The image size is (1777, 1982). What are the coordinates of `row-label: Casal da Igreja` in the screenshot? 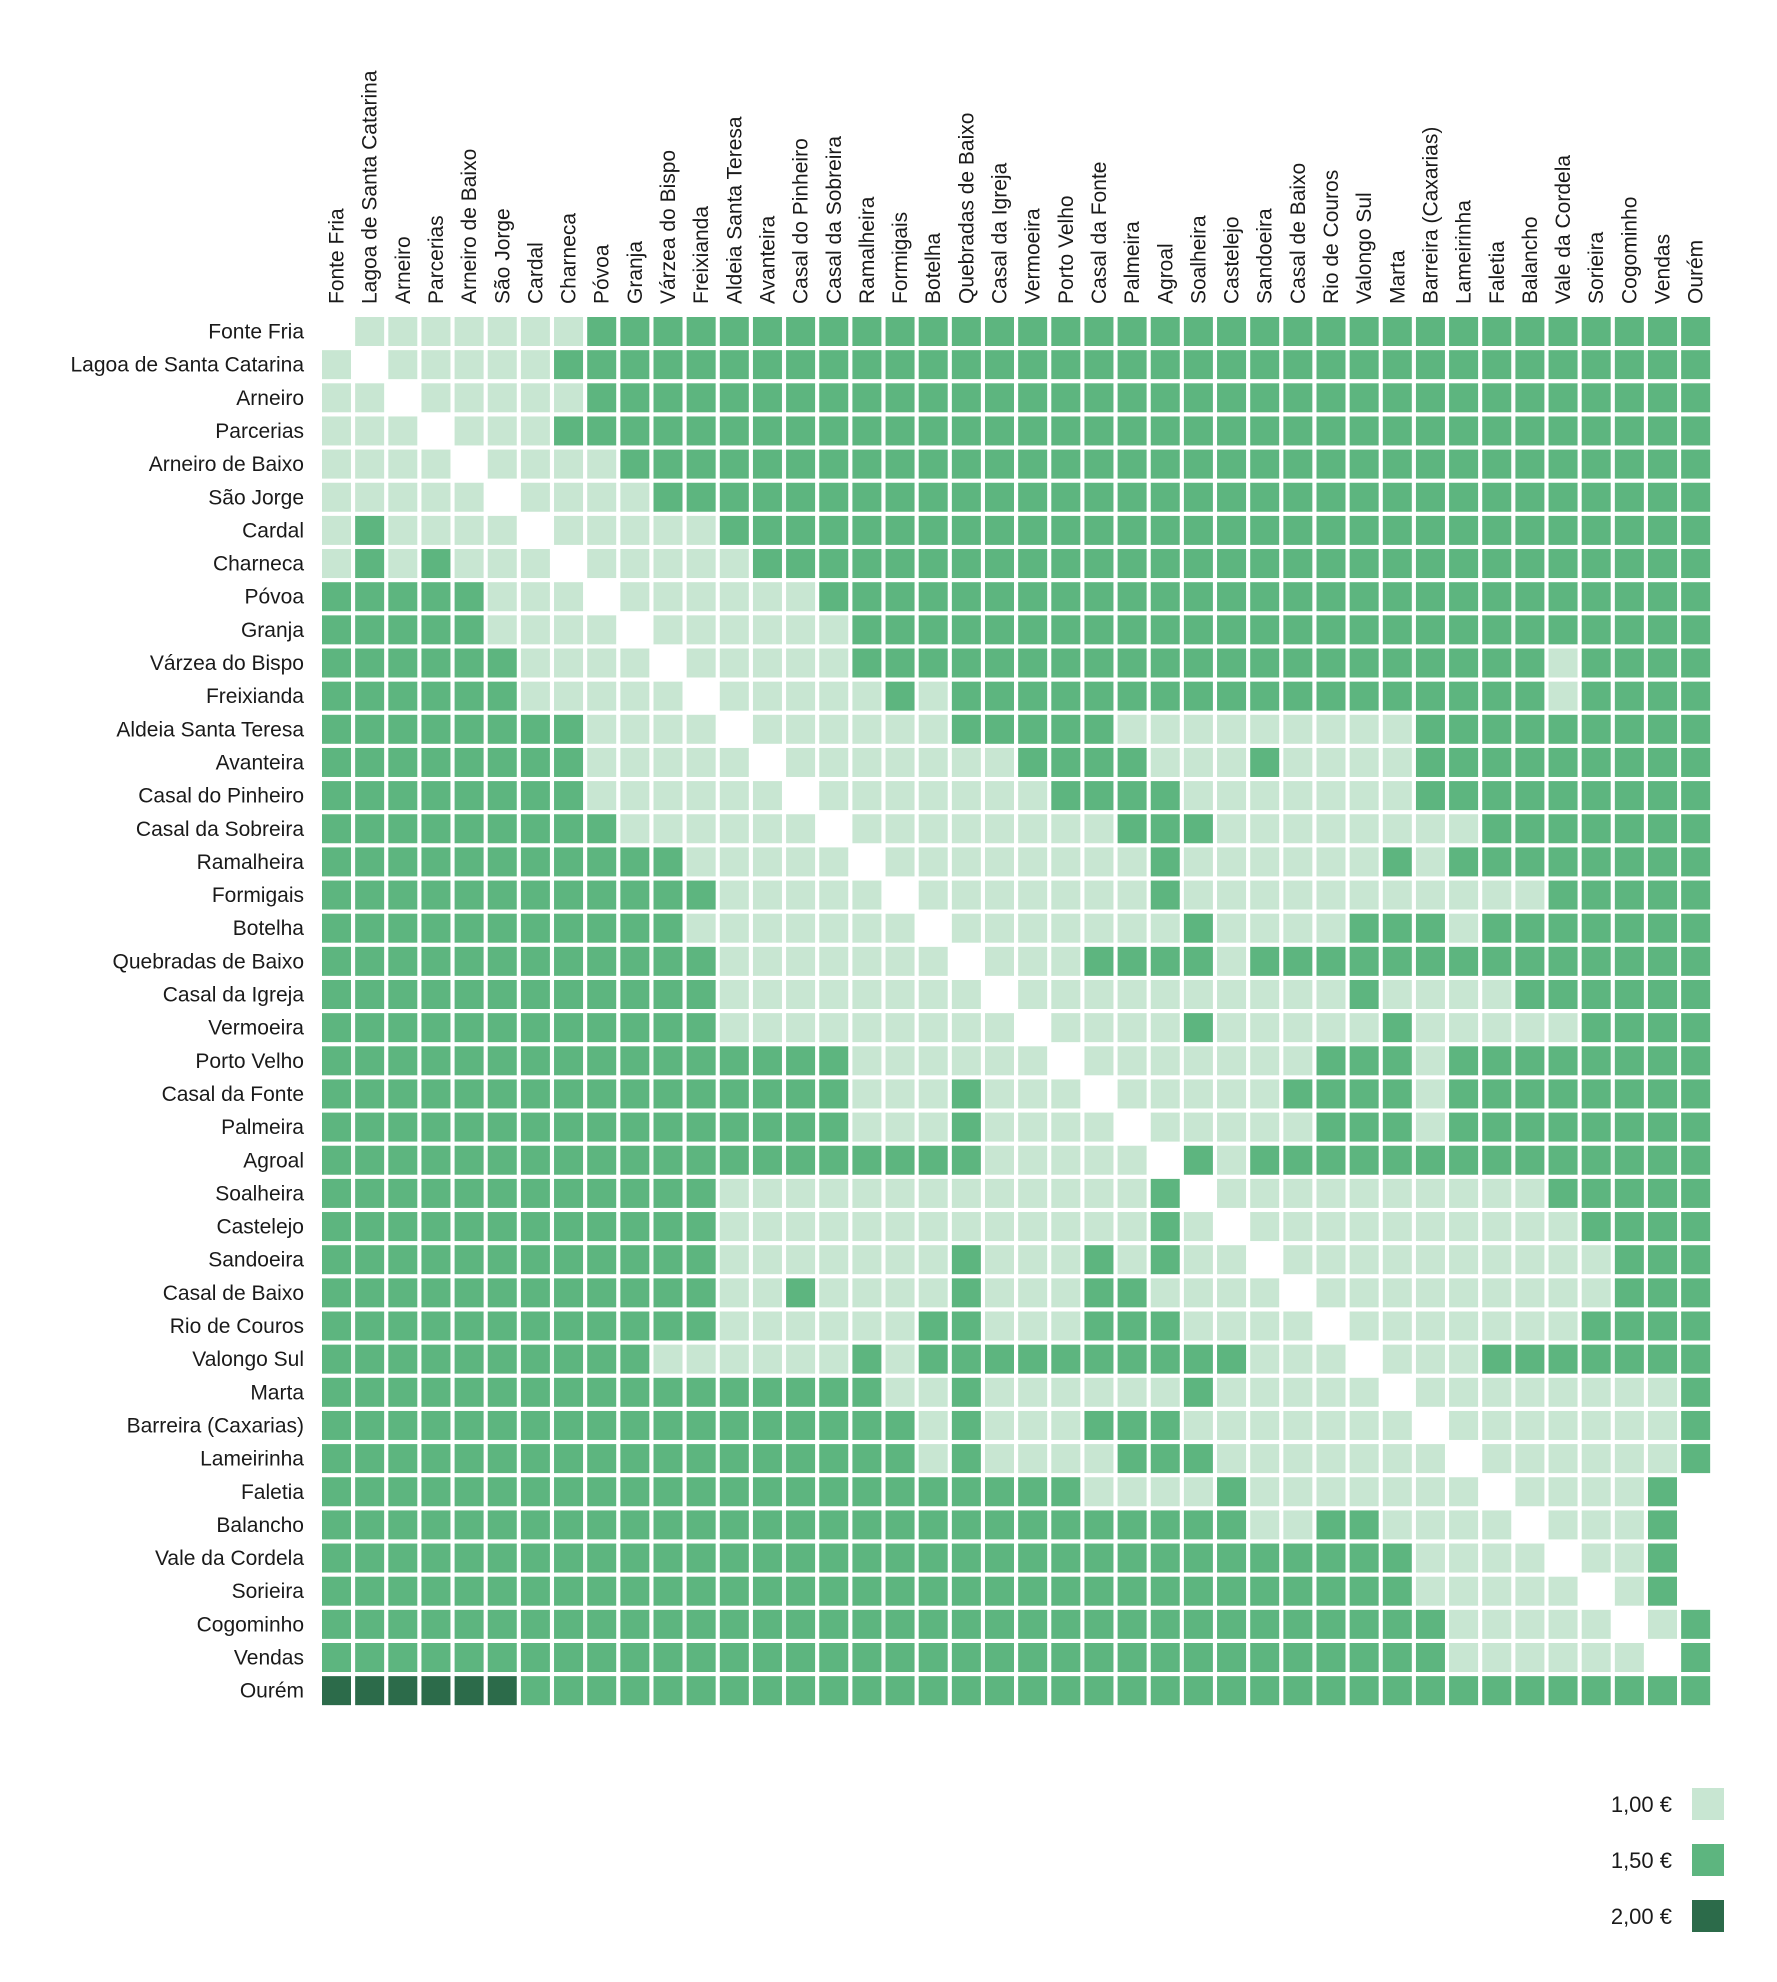 It's located at (234, 995).